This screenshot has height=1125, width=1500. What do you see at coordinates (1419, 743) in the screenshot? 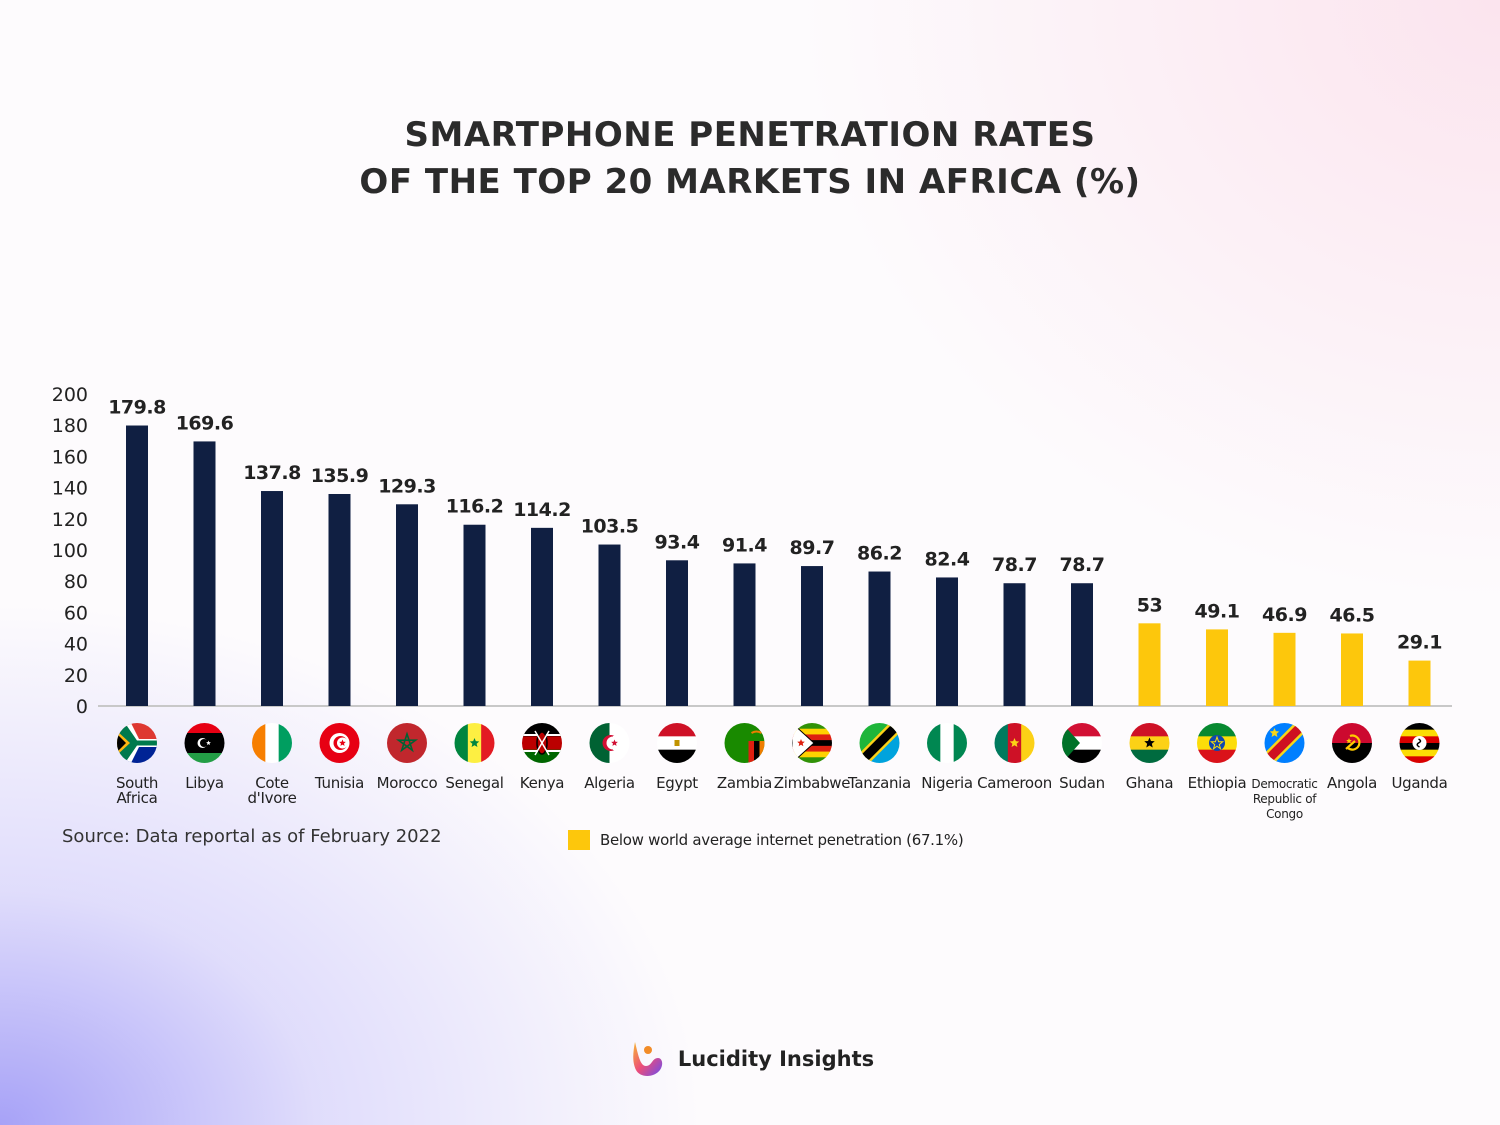
I see `uganda-flag-icon` at bounding box center [1419, 743].